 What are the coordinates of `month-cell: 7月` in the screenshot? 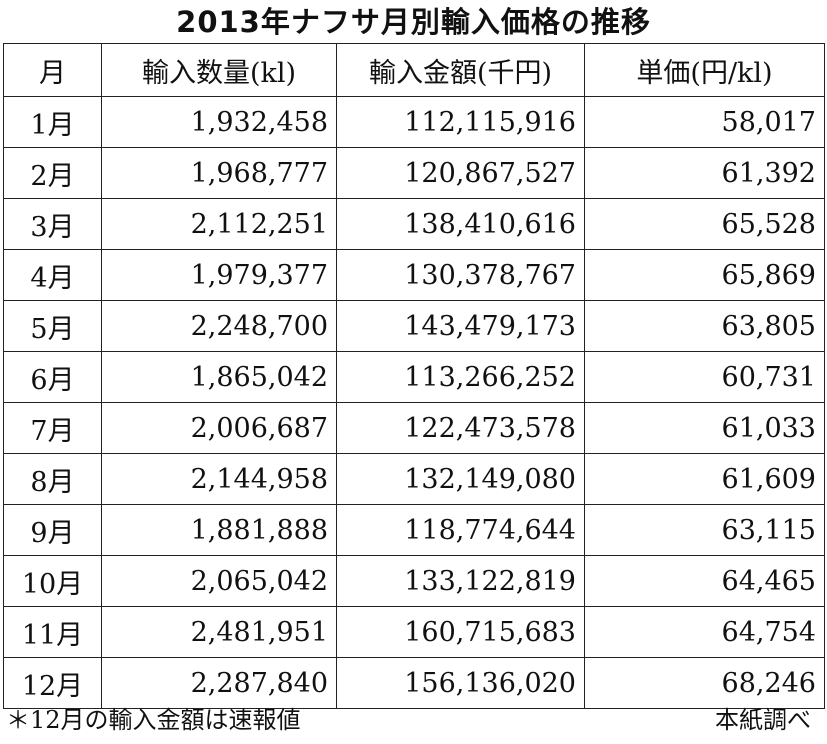 It's located at (52, 428).